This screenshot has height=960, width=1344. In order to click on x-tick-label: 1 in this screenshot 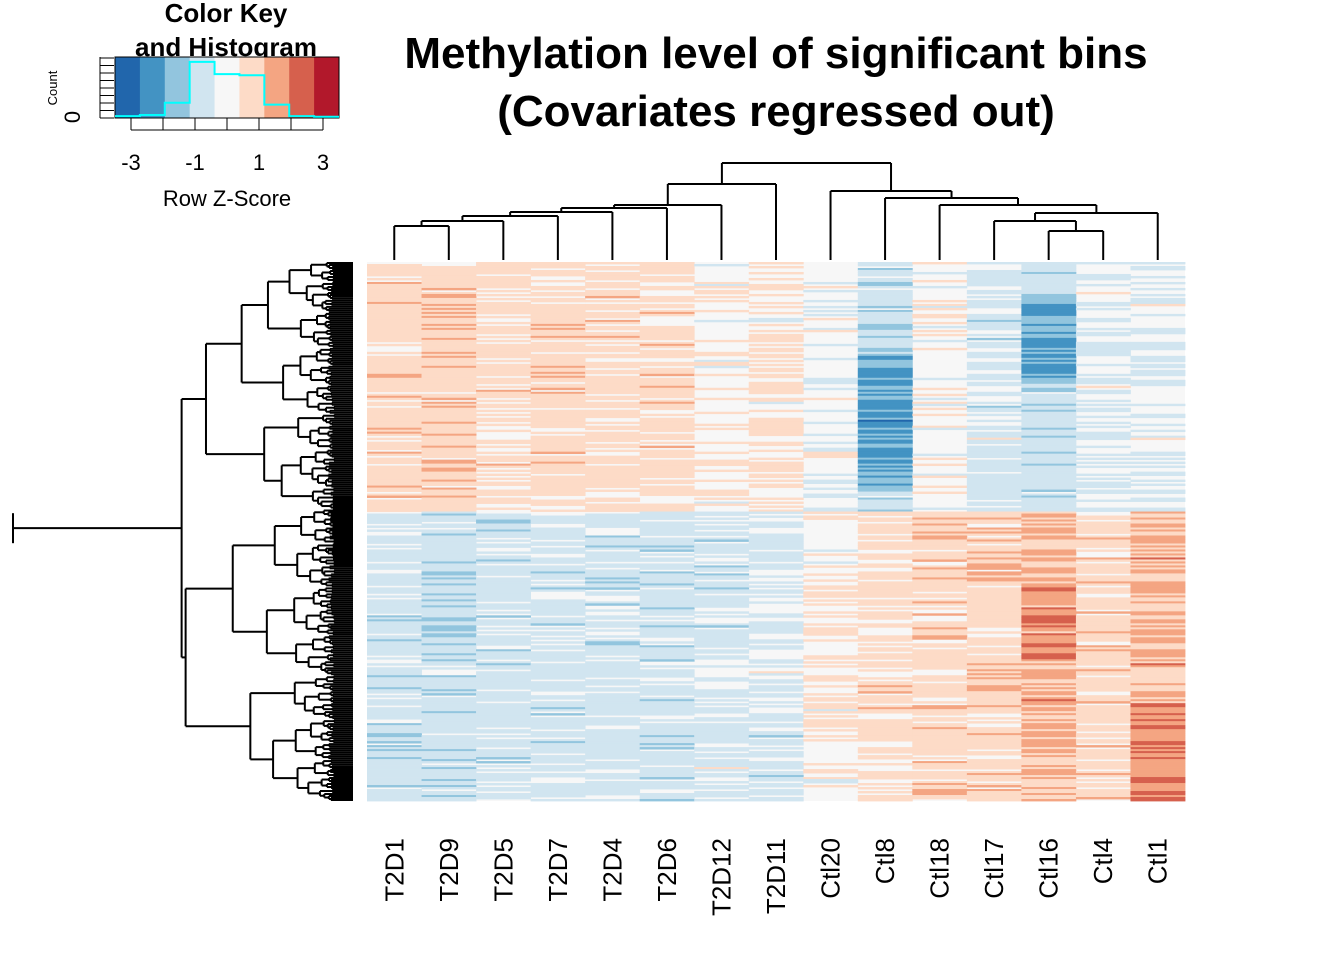, I will do `click(259, 162)`.